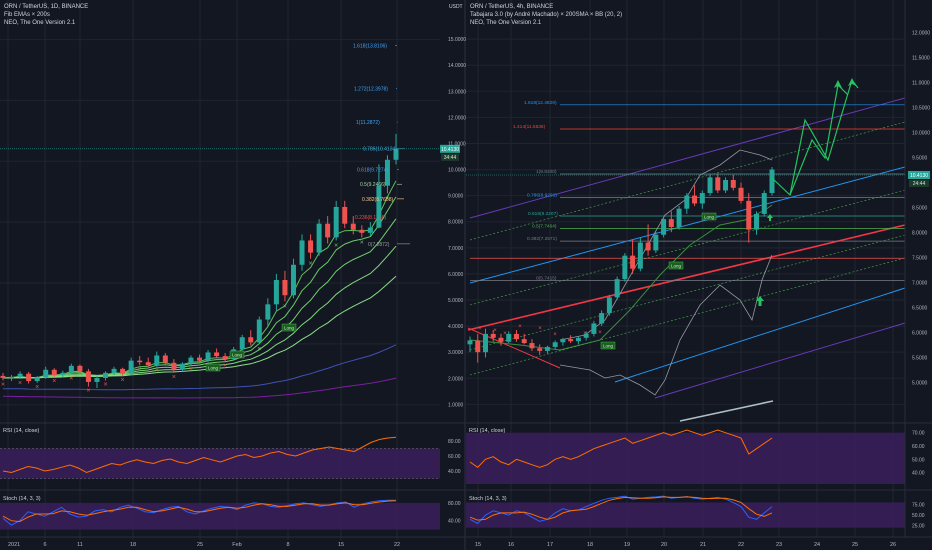 This screenshot has height=550, width=932. What do you see at coordinates (456, 197) in the screenshot?
I see `right-y-tick-label: 9.0000` at bounding box center [456, 197].